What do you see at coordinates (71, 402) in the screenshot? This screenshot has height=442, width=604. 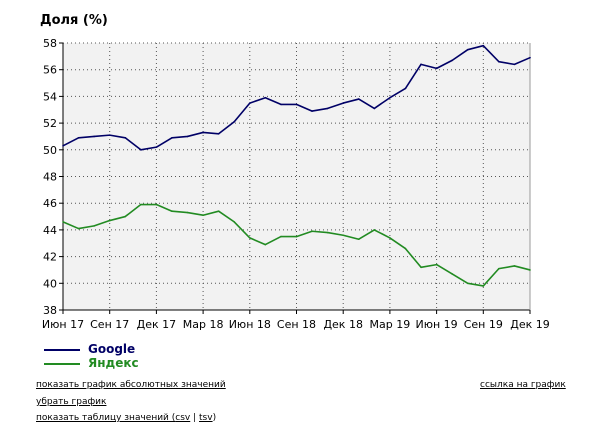 I see `remove-chart-link: убрать график` at bounding box center [71, 402].